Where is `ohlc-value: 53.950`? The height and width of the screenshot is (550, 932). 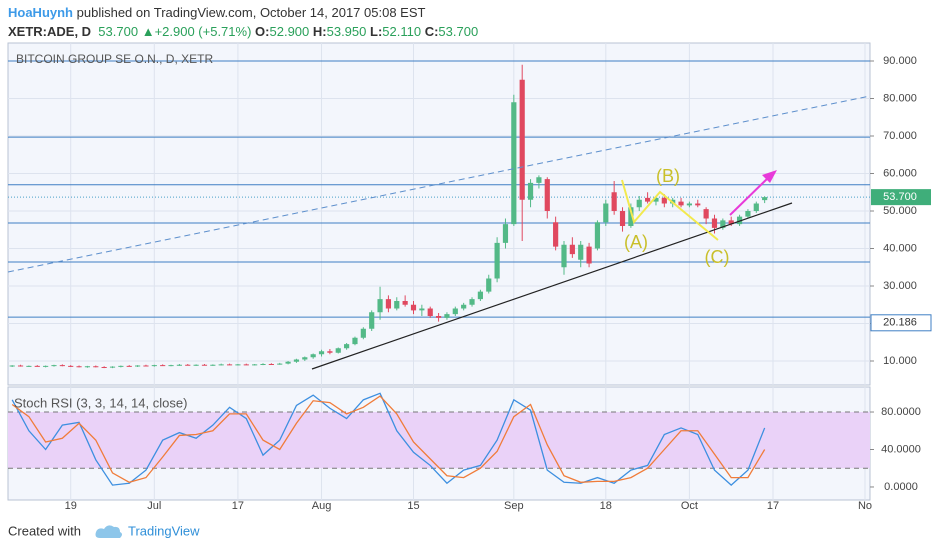 ohlc-value: 53.950 is located at coordinates (346, 31).